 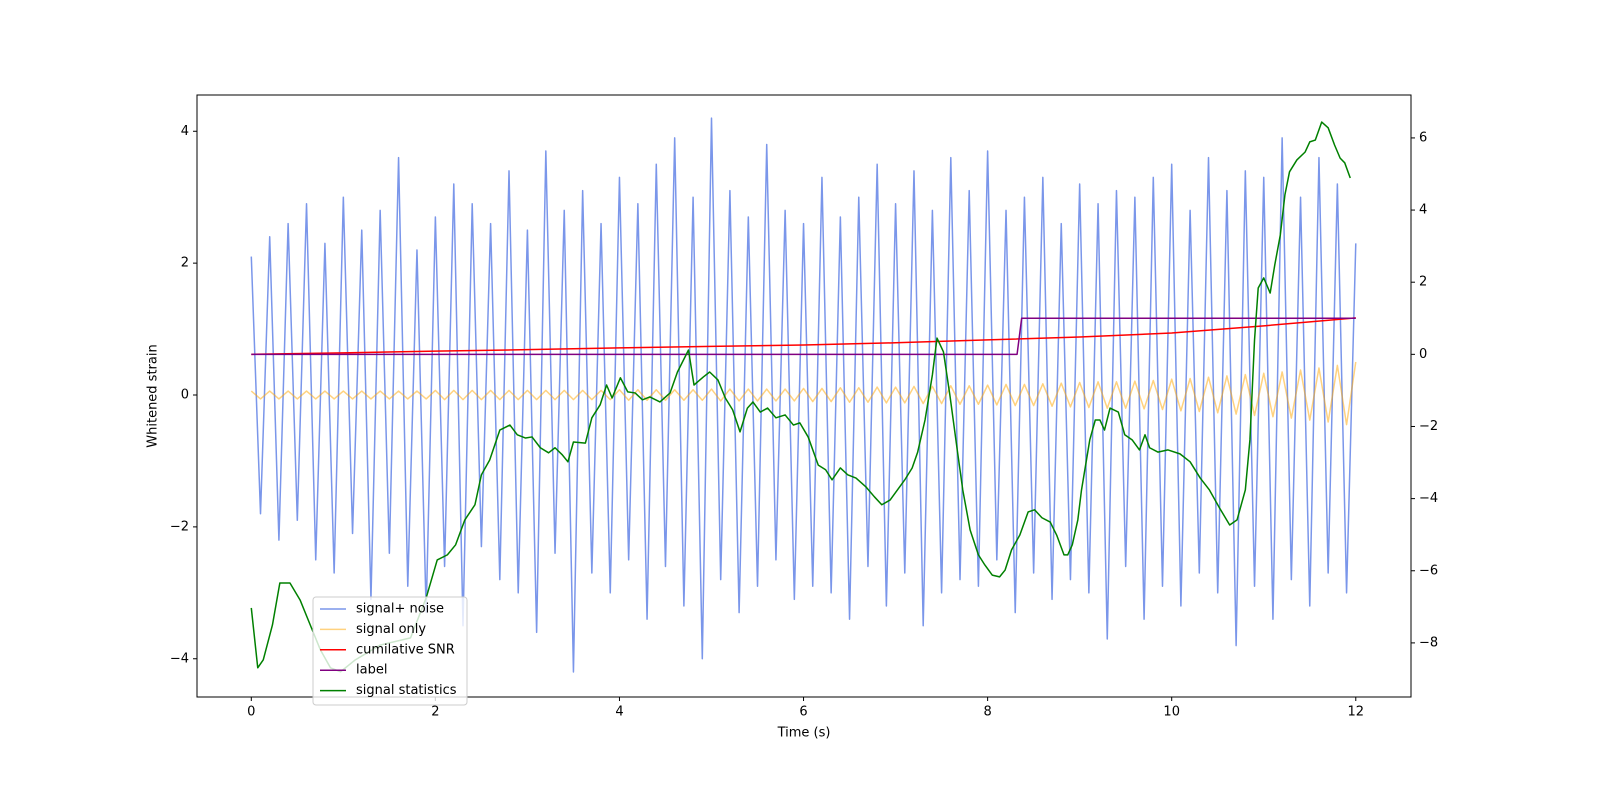 I want to click on x-tick-label: 8, so click(x=987, y=712).